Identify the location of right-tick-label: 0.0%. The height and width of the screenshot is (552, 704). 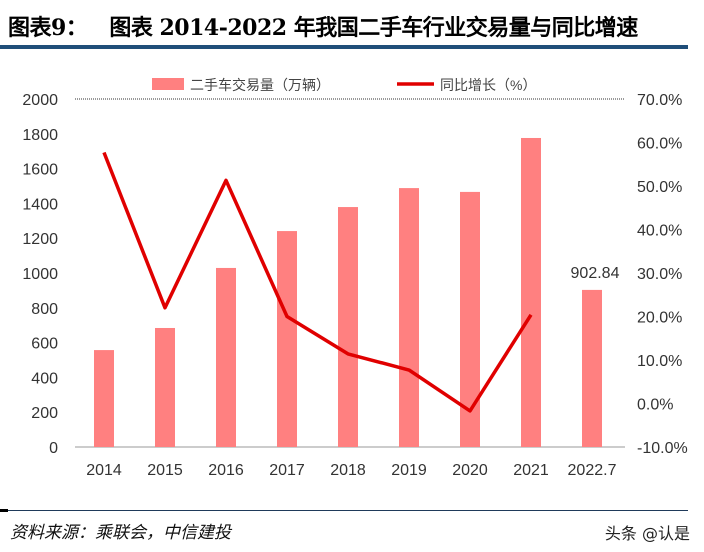
(655, 405).